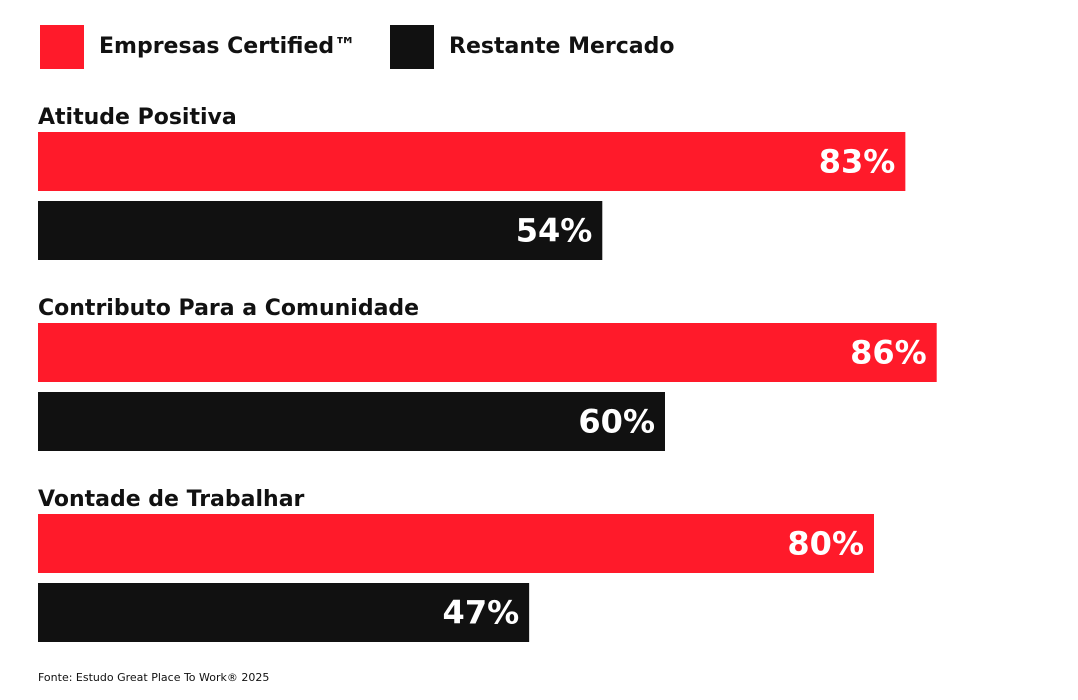 The height and width of the screenshot is (700, 1078). Describe the element at coordinates (481, 613) in the screenshot. I see `value-label: 47%` at that location.